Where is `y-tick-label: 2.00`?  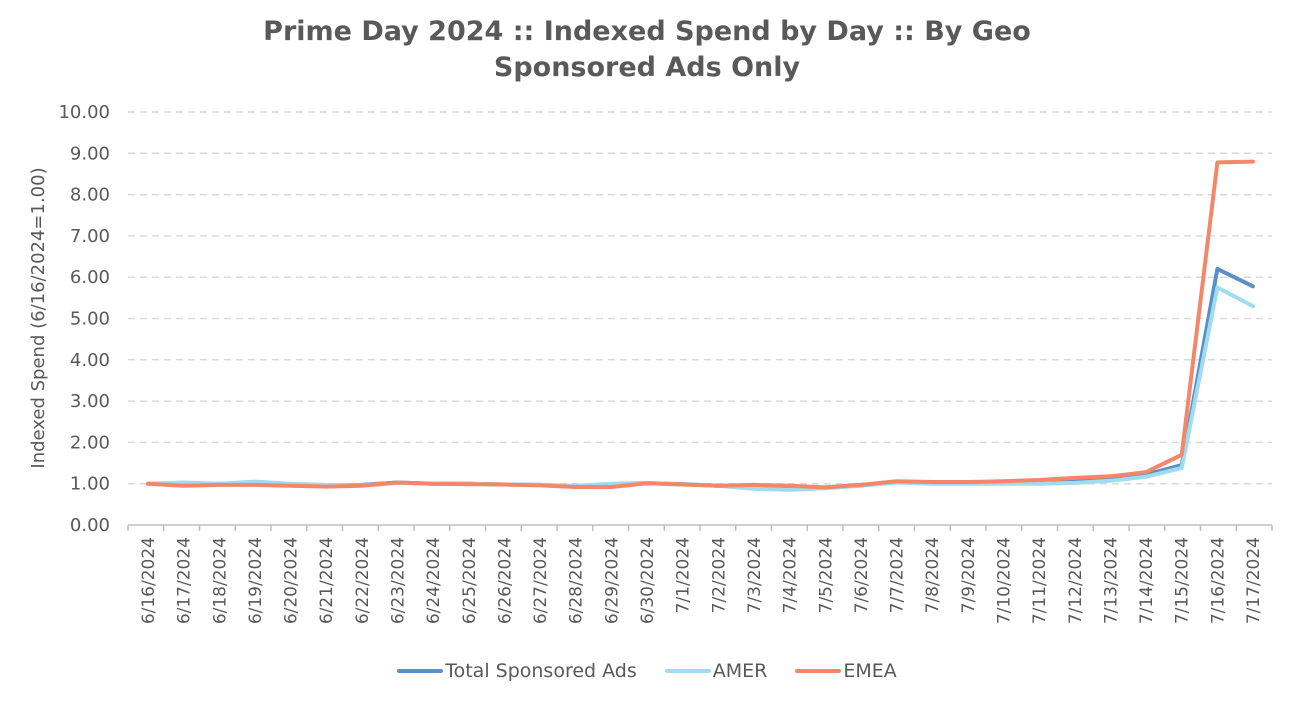 y-tick-label: 2.00 is located at coordinates (90, 442).